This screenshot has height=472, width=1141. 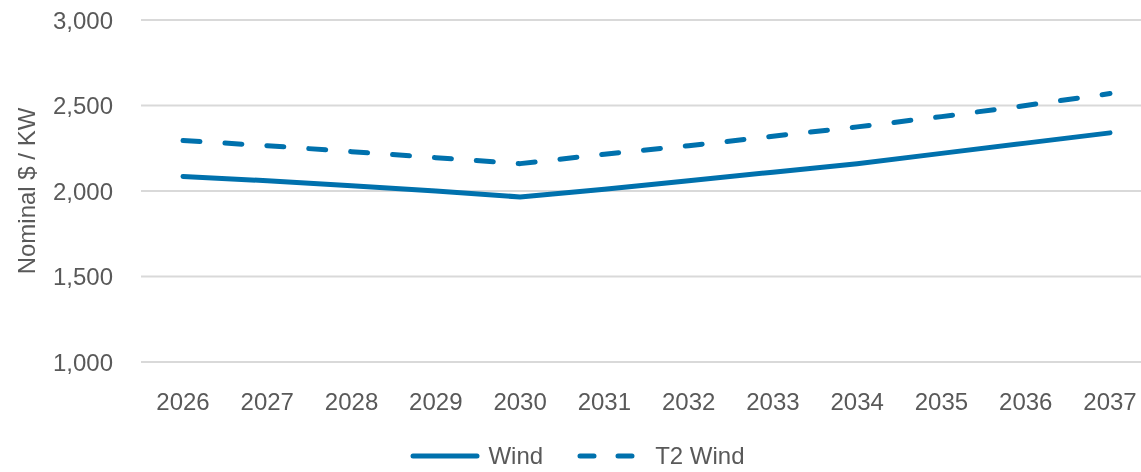 I want to click on y-axis-title: Nominal $ / KW, so click(x=26, y=191).